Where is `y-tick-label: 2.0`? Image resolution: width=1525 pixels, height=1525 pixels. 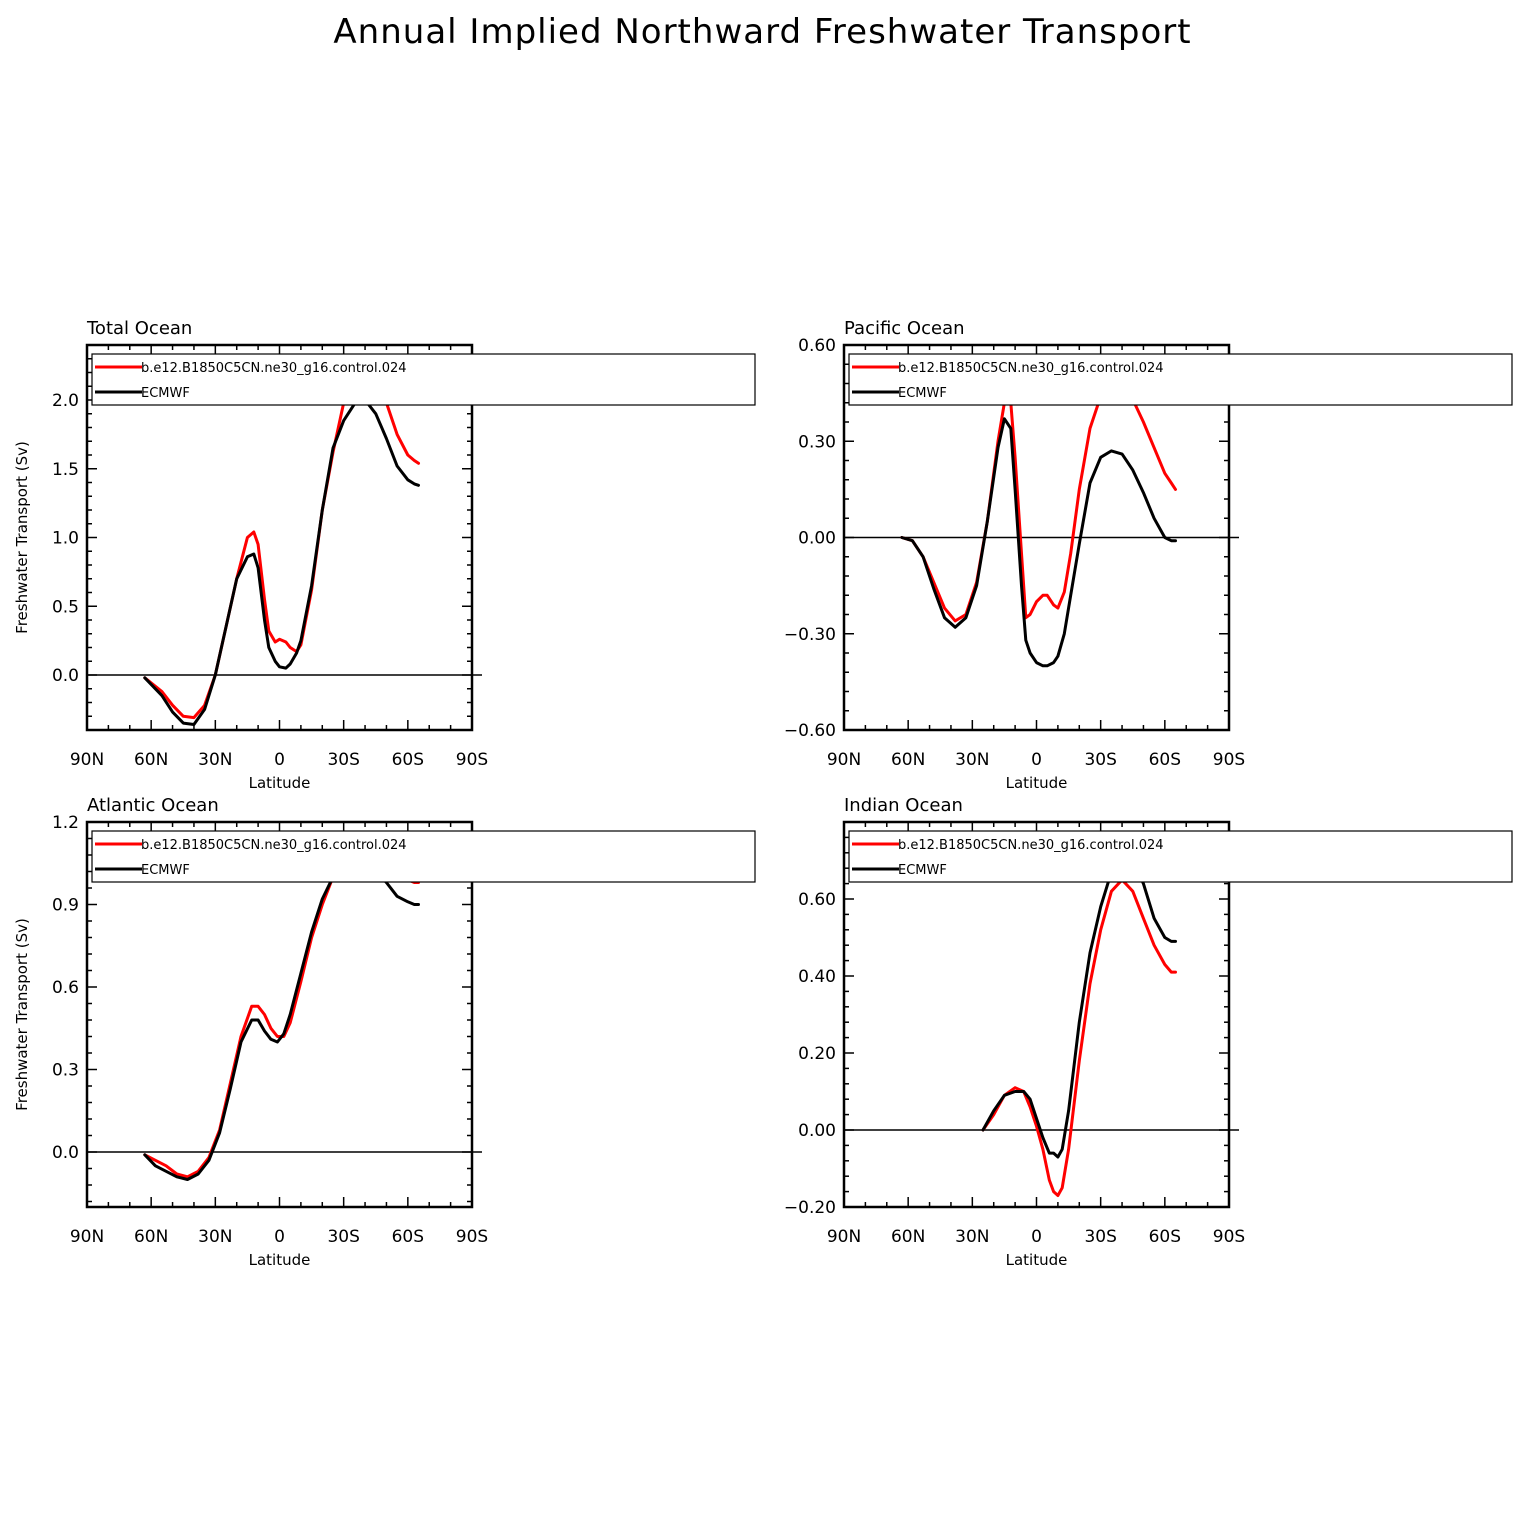 y-tick-label: 2.0 is located at coordinates (65, 401).